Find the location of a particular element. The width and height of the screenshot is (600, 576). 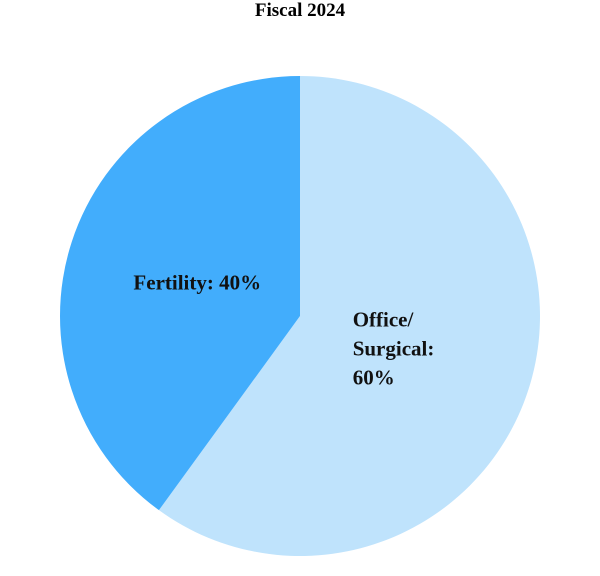

slice-label: Fertility: 40% is located at coordinates (197, 282).